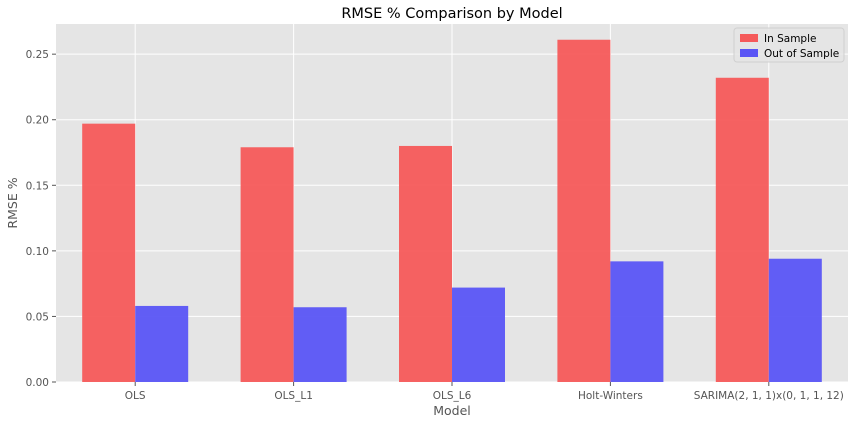 The height and width of the screenshot is (428, 856). What do you see at coordinates (37, 121) in the screenshot?
I see `y-tick-label-4: 0.20` at bounding box center [37, 121].